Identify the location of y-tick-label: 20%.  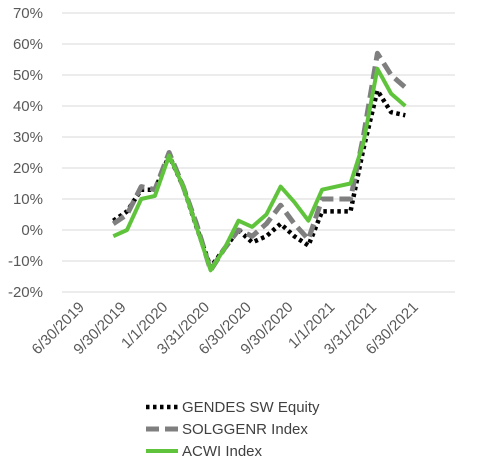
(28, 168).